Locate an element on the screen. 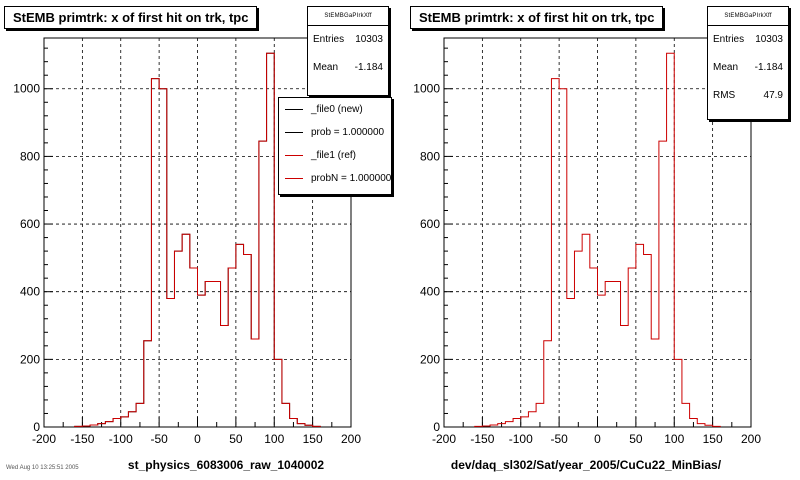 The width and height of the screenshot is (800, 480). legend-entry: probN = 1.000000 is located at coordinates (335, 178).